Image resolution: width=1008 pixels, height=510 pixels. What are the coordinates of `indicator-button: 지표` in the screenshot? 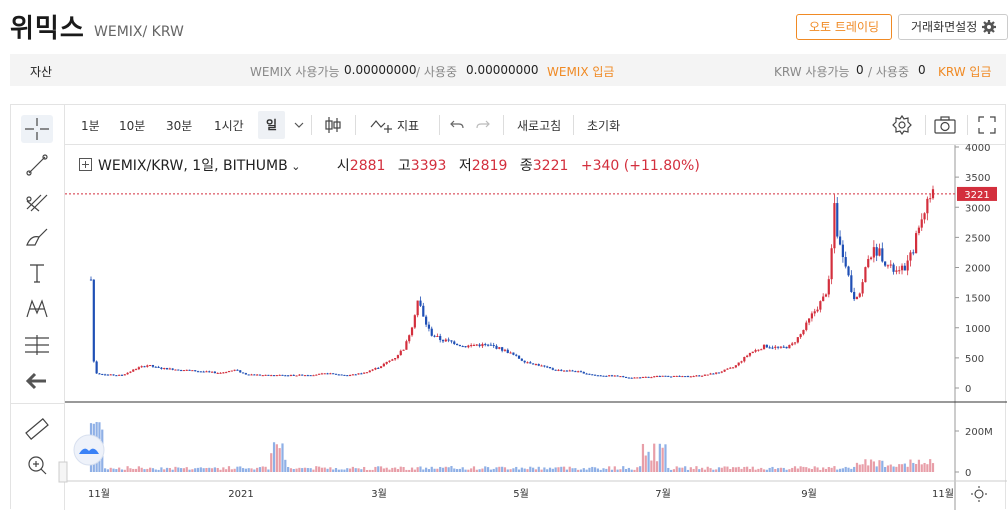 It's located at (408, 126).